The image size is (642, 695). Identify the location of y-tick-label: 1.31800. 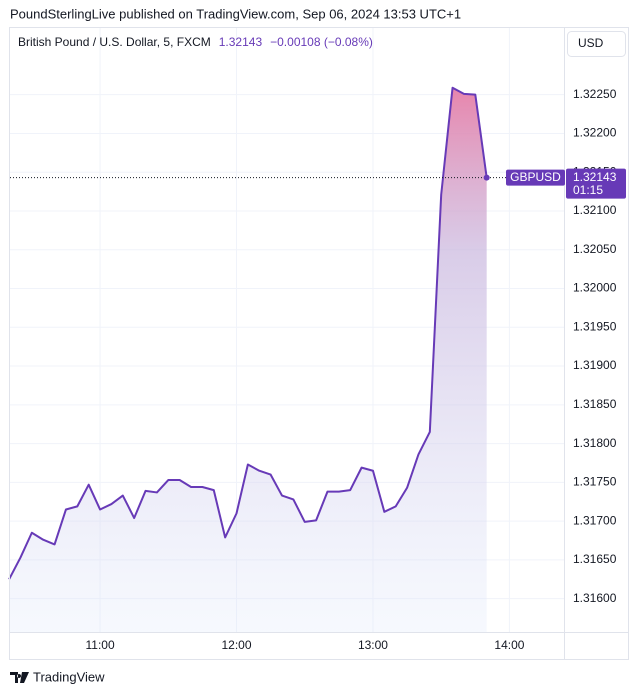
(595, 443).